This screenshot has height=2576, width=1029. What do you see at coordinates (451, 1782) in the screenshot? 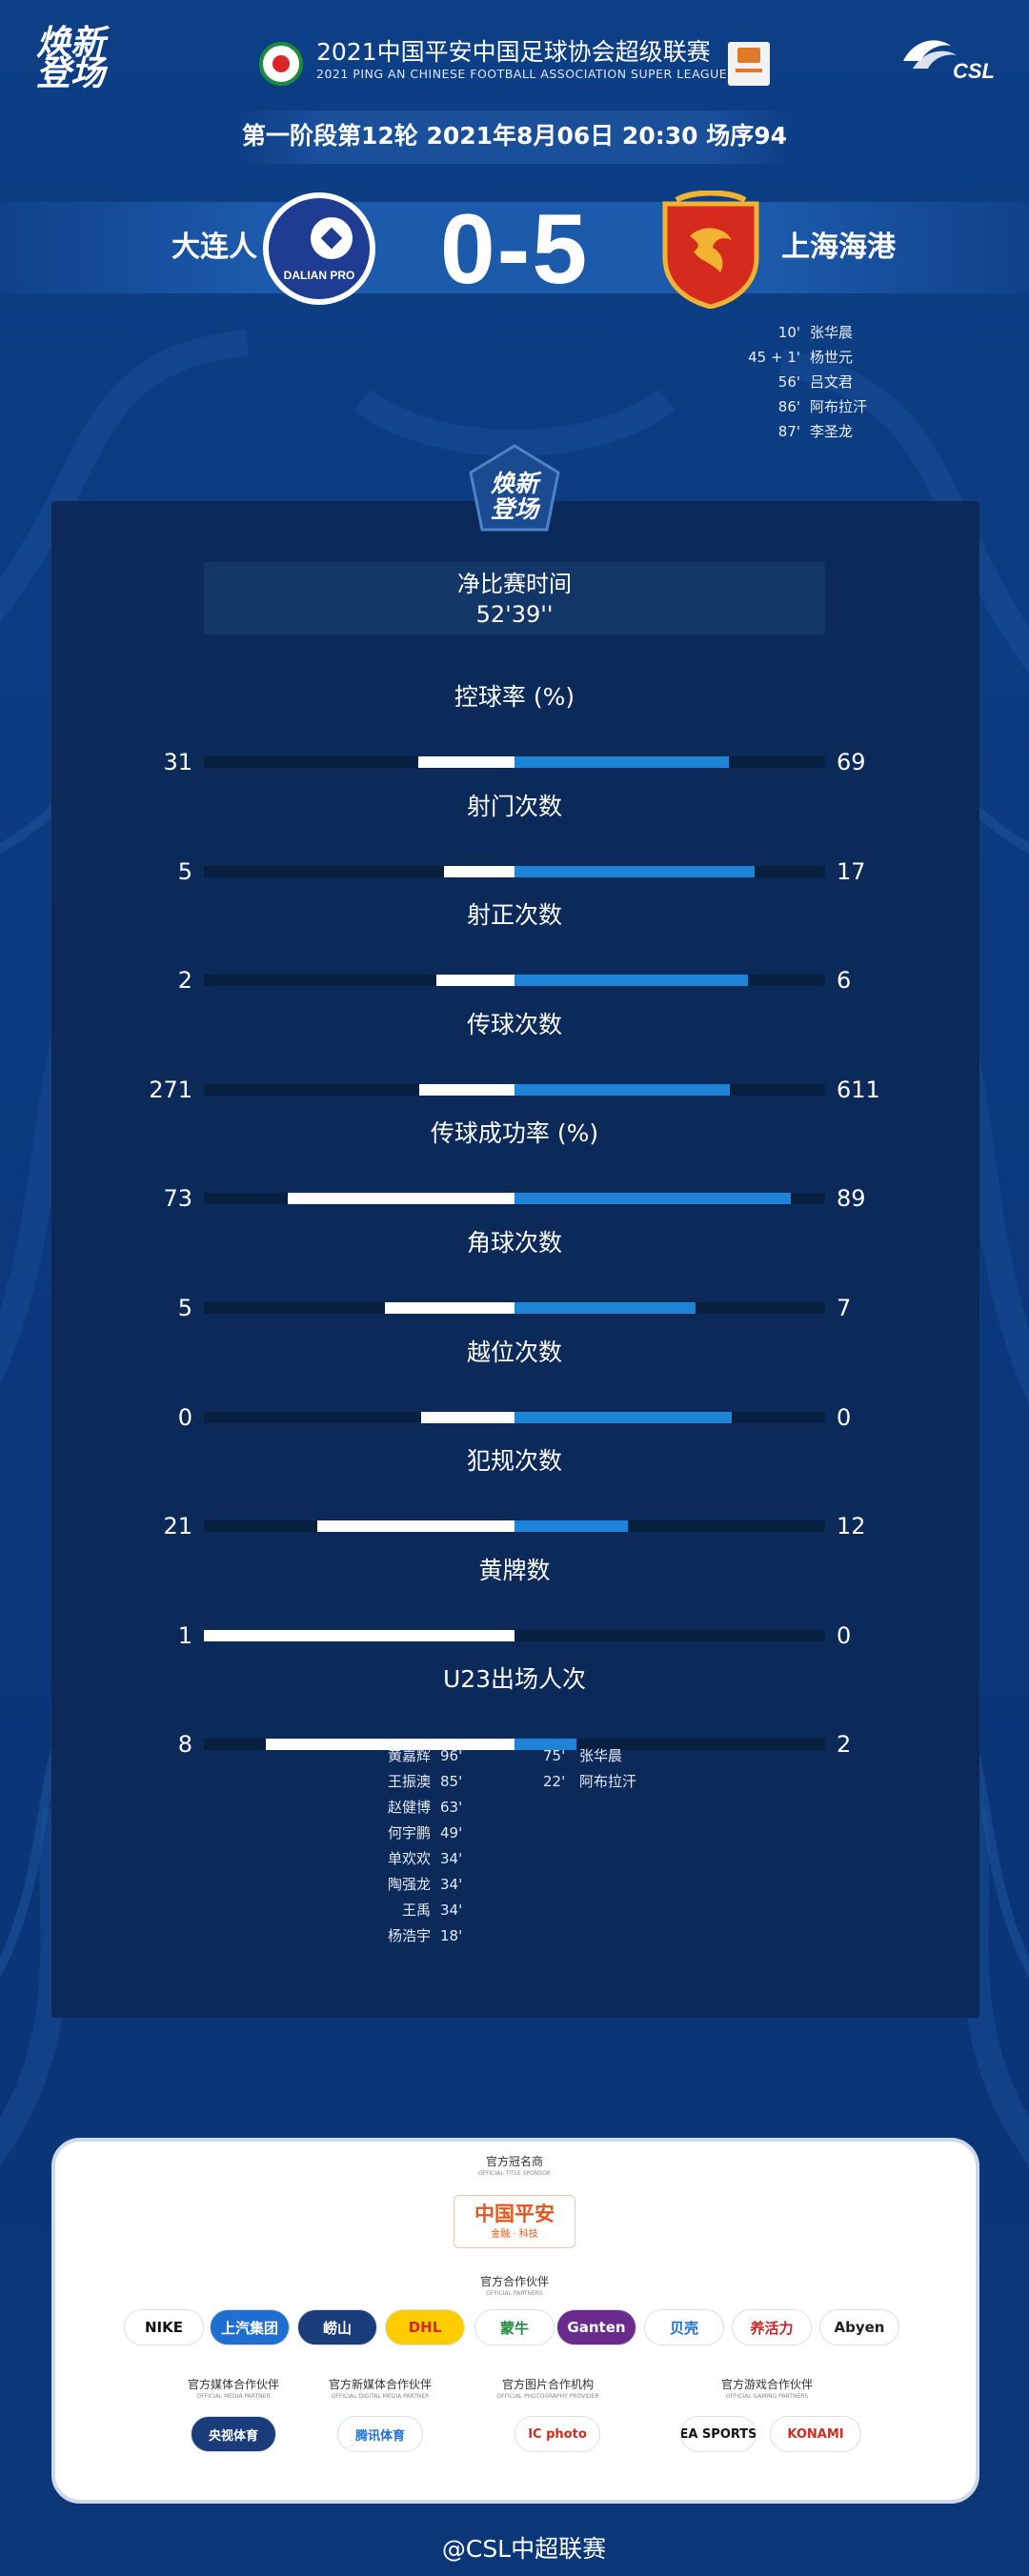
I see `u23-player-minutes: 85'` at bounding box center [451, 1782].